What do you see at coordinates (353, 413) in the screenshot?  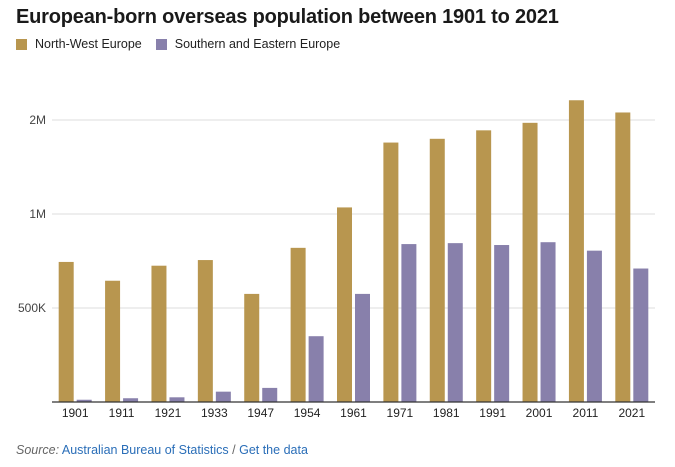 I see `x-tick-label: 1961` at bounding box center [353, 413].